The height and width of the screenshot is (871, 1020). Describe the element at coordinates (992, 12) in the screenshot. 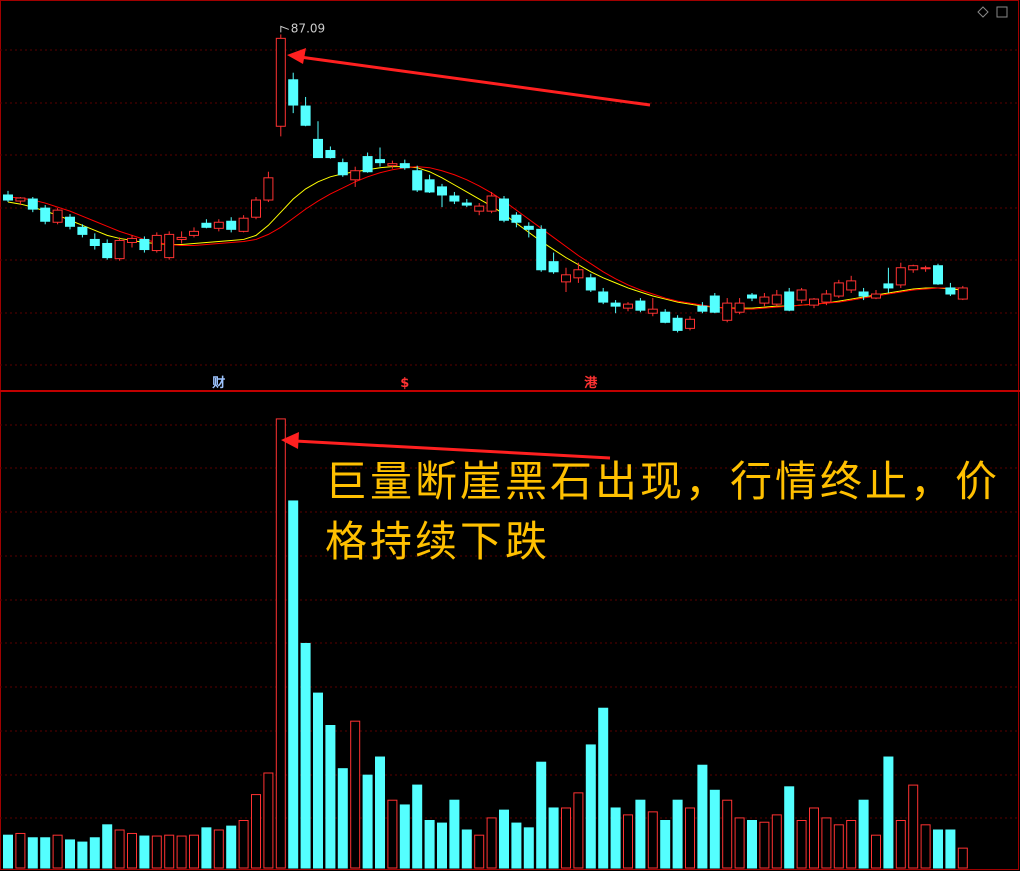

I see `window-icons` at that location.